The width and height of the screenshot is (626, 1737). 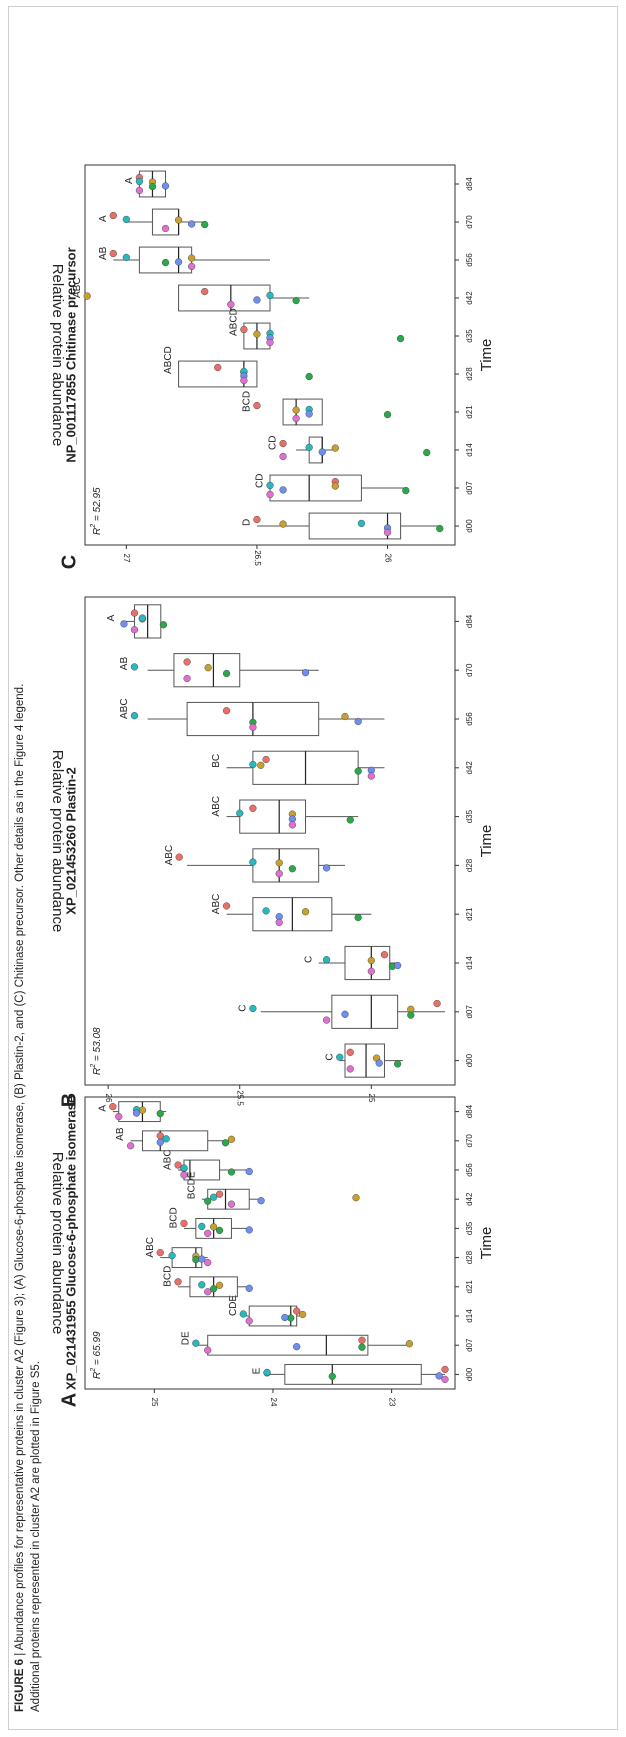 What do you see at coordinates (57, 1243) in the screenshot?
I see `y-axis-title: Relative protein abundance` at bounding box center [57, 1243].